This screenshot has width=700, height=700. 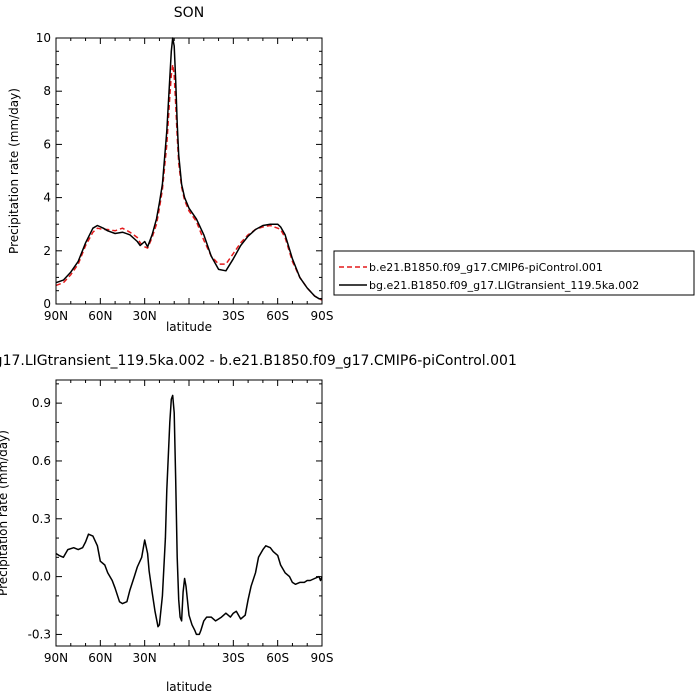 What do you see at coordinates (277, 658) in the screenshot?
I see `bottom-x-tick-label: 60S` at bounding box center [277, 658].